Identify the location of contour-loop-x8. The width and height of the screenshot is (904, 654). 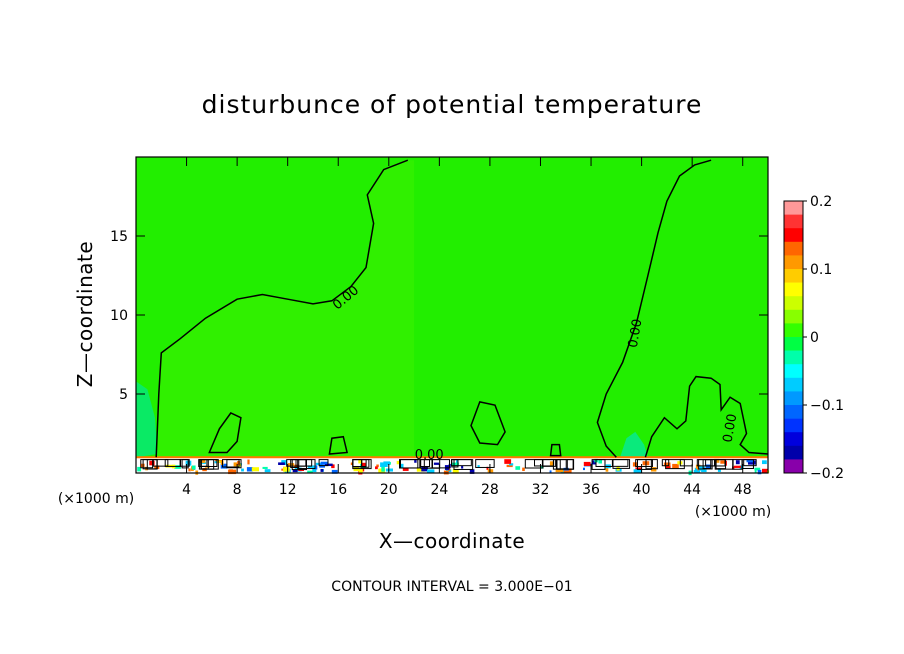
(225, 433).